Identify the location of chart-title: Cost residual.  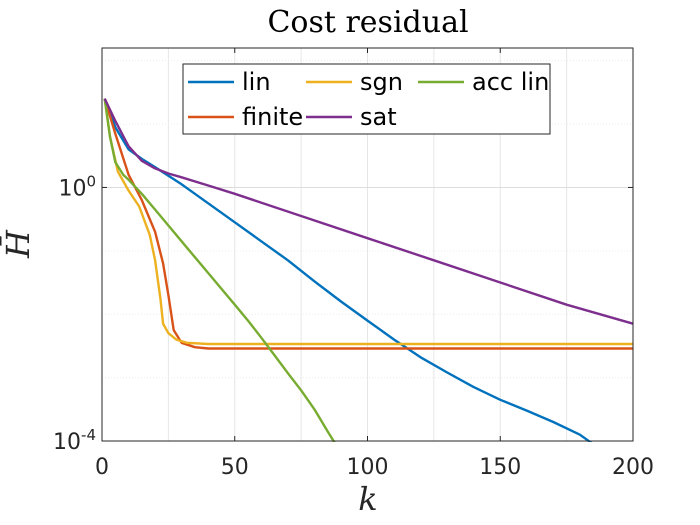
(367, 22).